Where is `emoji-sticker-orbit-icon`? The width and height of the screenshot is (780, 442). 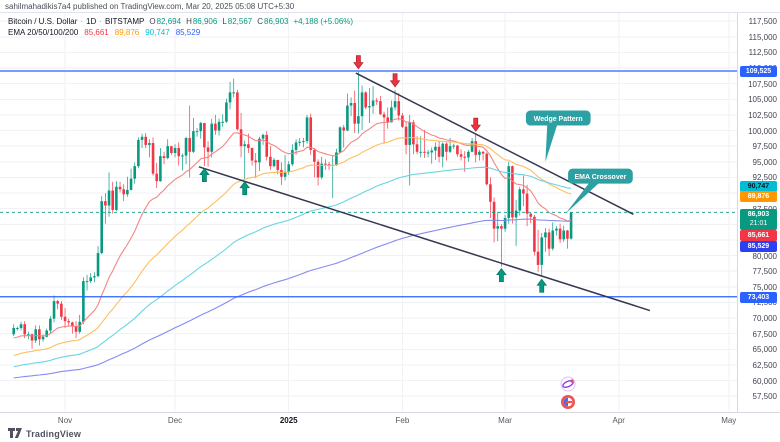 emoji-sticker-orbit-icon is located at coordinates (568, 384).